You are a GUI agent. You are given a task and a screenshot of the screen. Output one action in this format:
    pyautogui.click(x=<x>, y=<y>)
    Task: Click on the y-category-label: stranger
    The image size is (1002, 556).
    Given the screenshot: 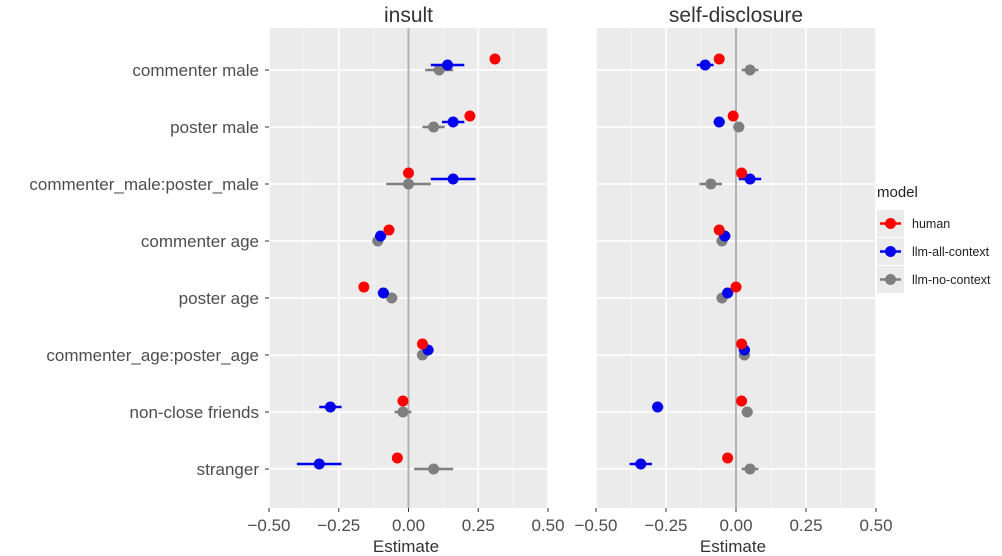 What is the action you would take?
    pyautogui.click(x=228, y=469)
    